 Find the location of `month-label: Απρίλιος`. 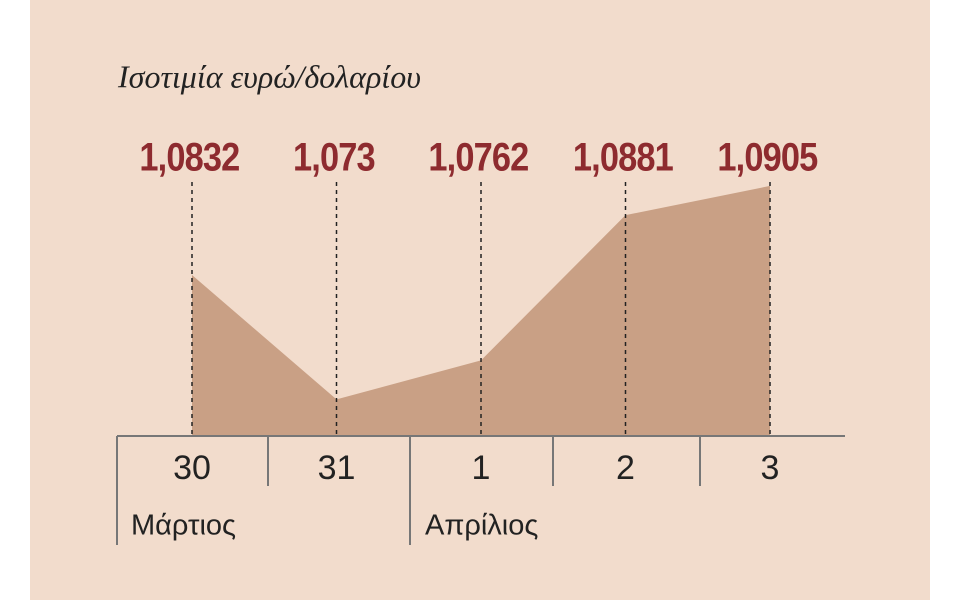

month-label: Απρίλιος is located at coordinates (481, 526).